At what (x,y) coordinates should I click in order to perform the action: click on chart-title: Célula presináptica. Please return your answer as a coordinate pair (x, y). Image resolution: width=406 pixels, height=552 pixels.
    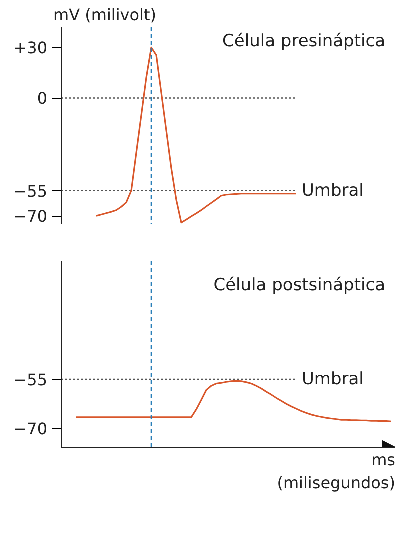
    Looking at the image, I should click on (304, 42).